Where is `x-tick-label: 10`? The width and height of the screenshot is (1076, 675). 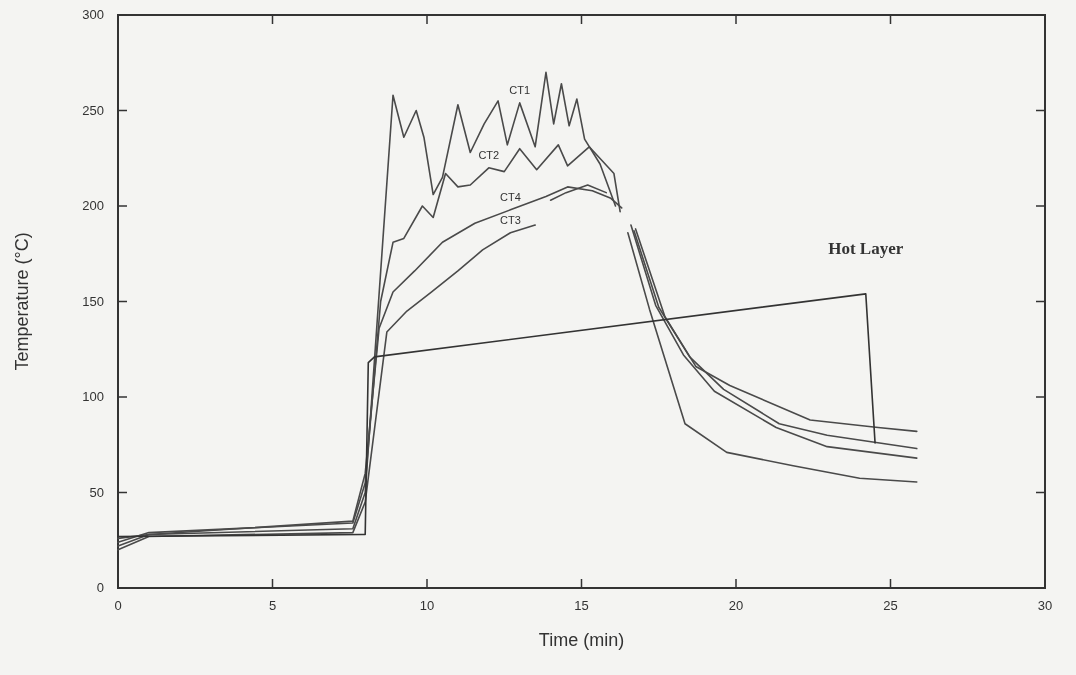 x-tick-label: 10 is located at coordinates (427, 605).